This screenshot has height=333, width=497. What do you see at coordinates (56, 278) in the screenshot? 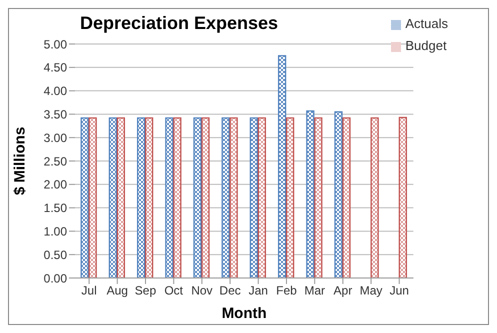
I see `y-tick-label: 0.00` at bounding box center [56, 278].